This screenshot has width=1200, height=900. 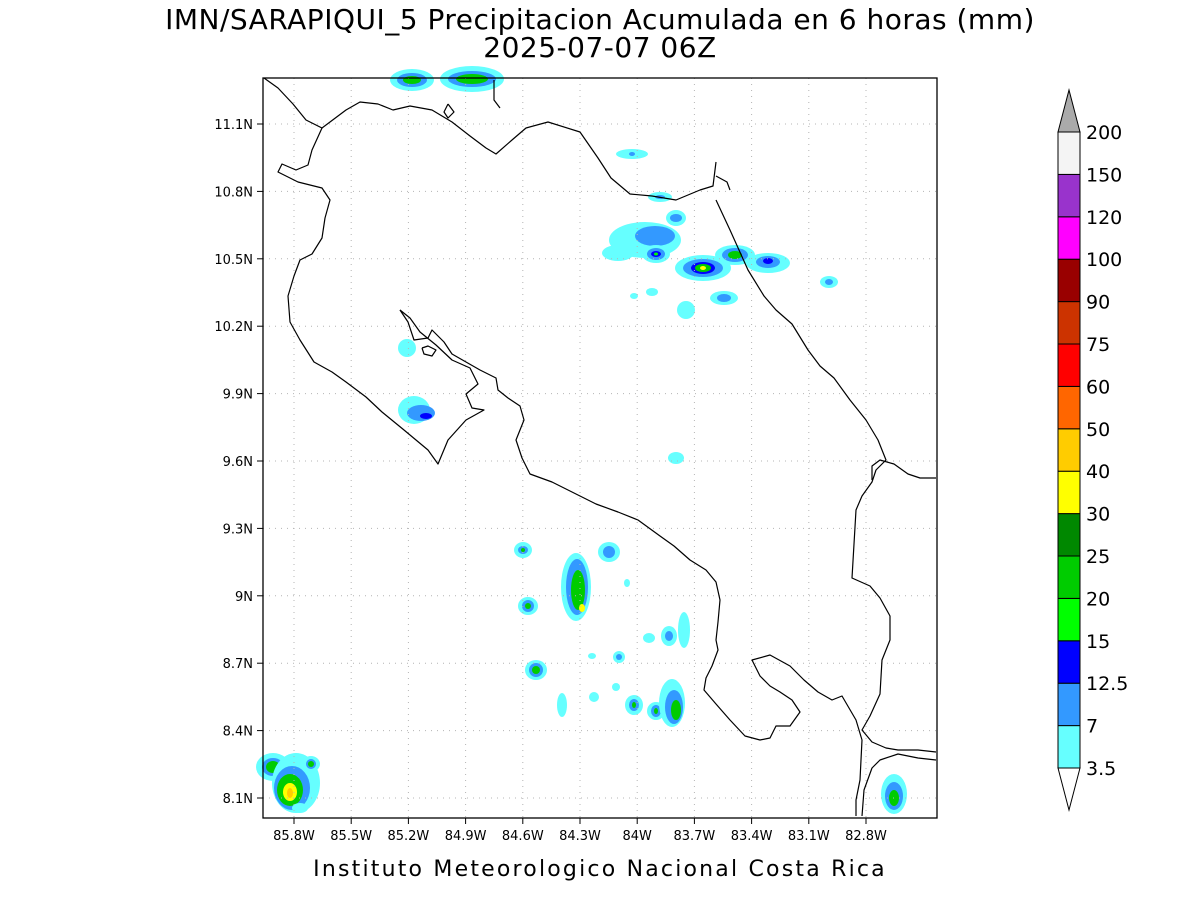 I want to click on colorbar-over-arrow, so click(x=1069, y=110).